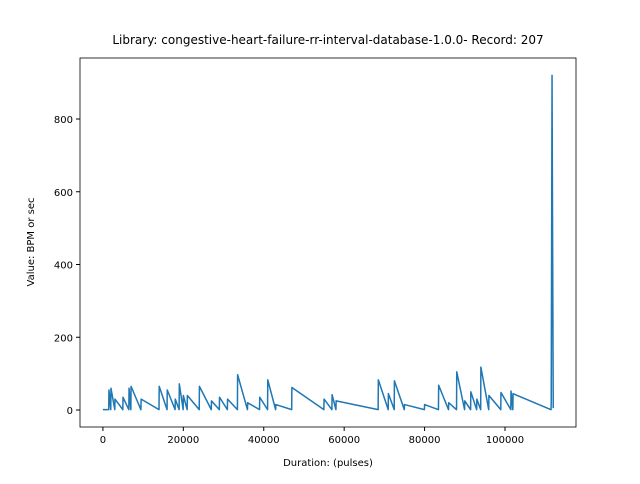 This screenshot has width=640, height=484. I want to click on y-tick-label: 400, so click(63, 266).